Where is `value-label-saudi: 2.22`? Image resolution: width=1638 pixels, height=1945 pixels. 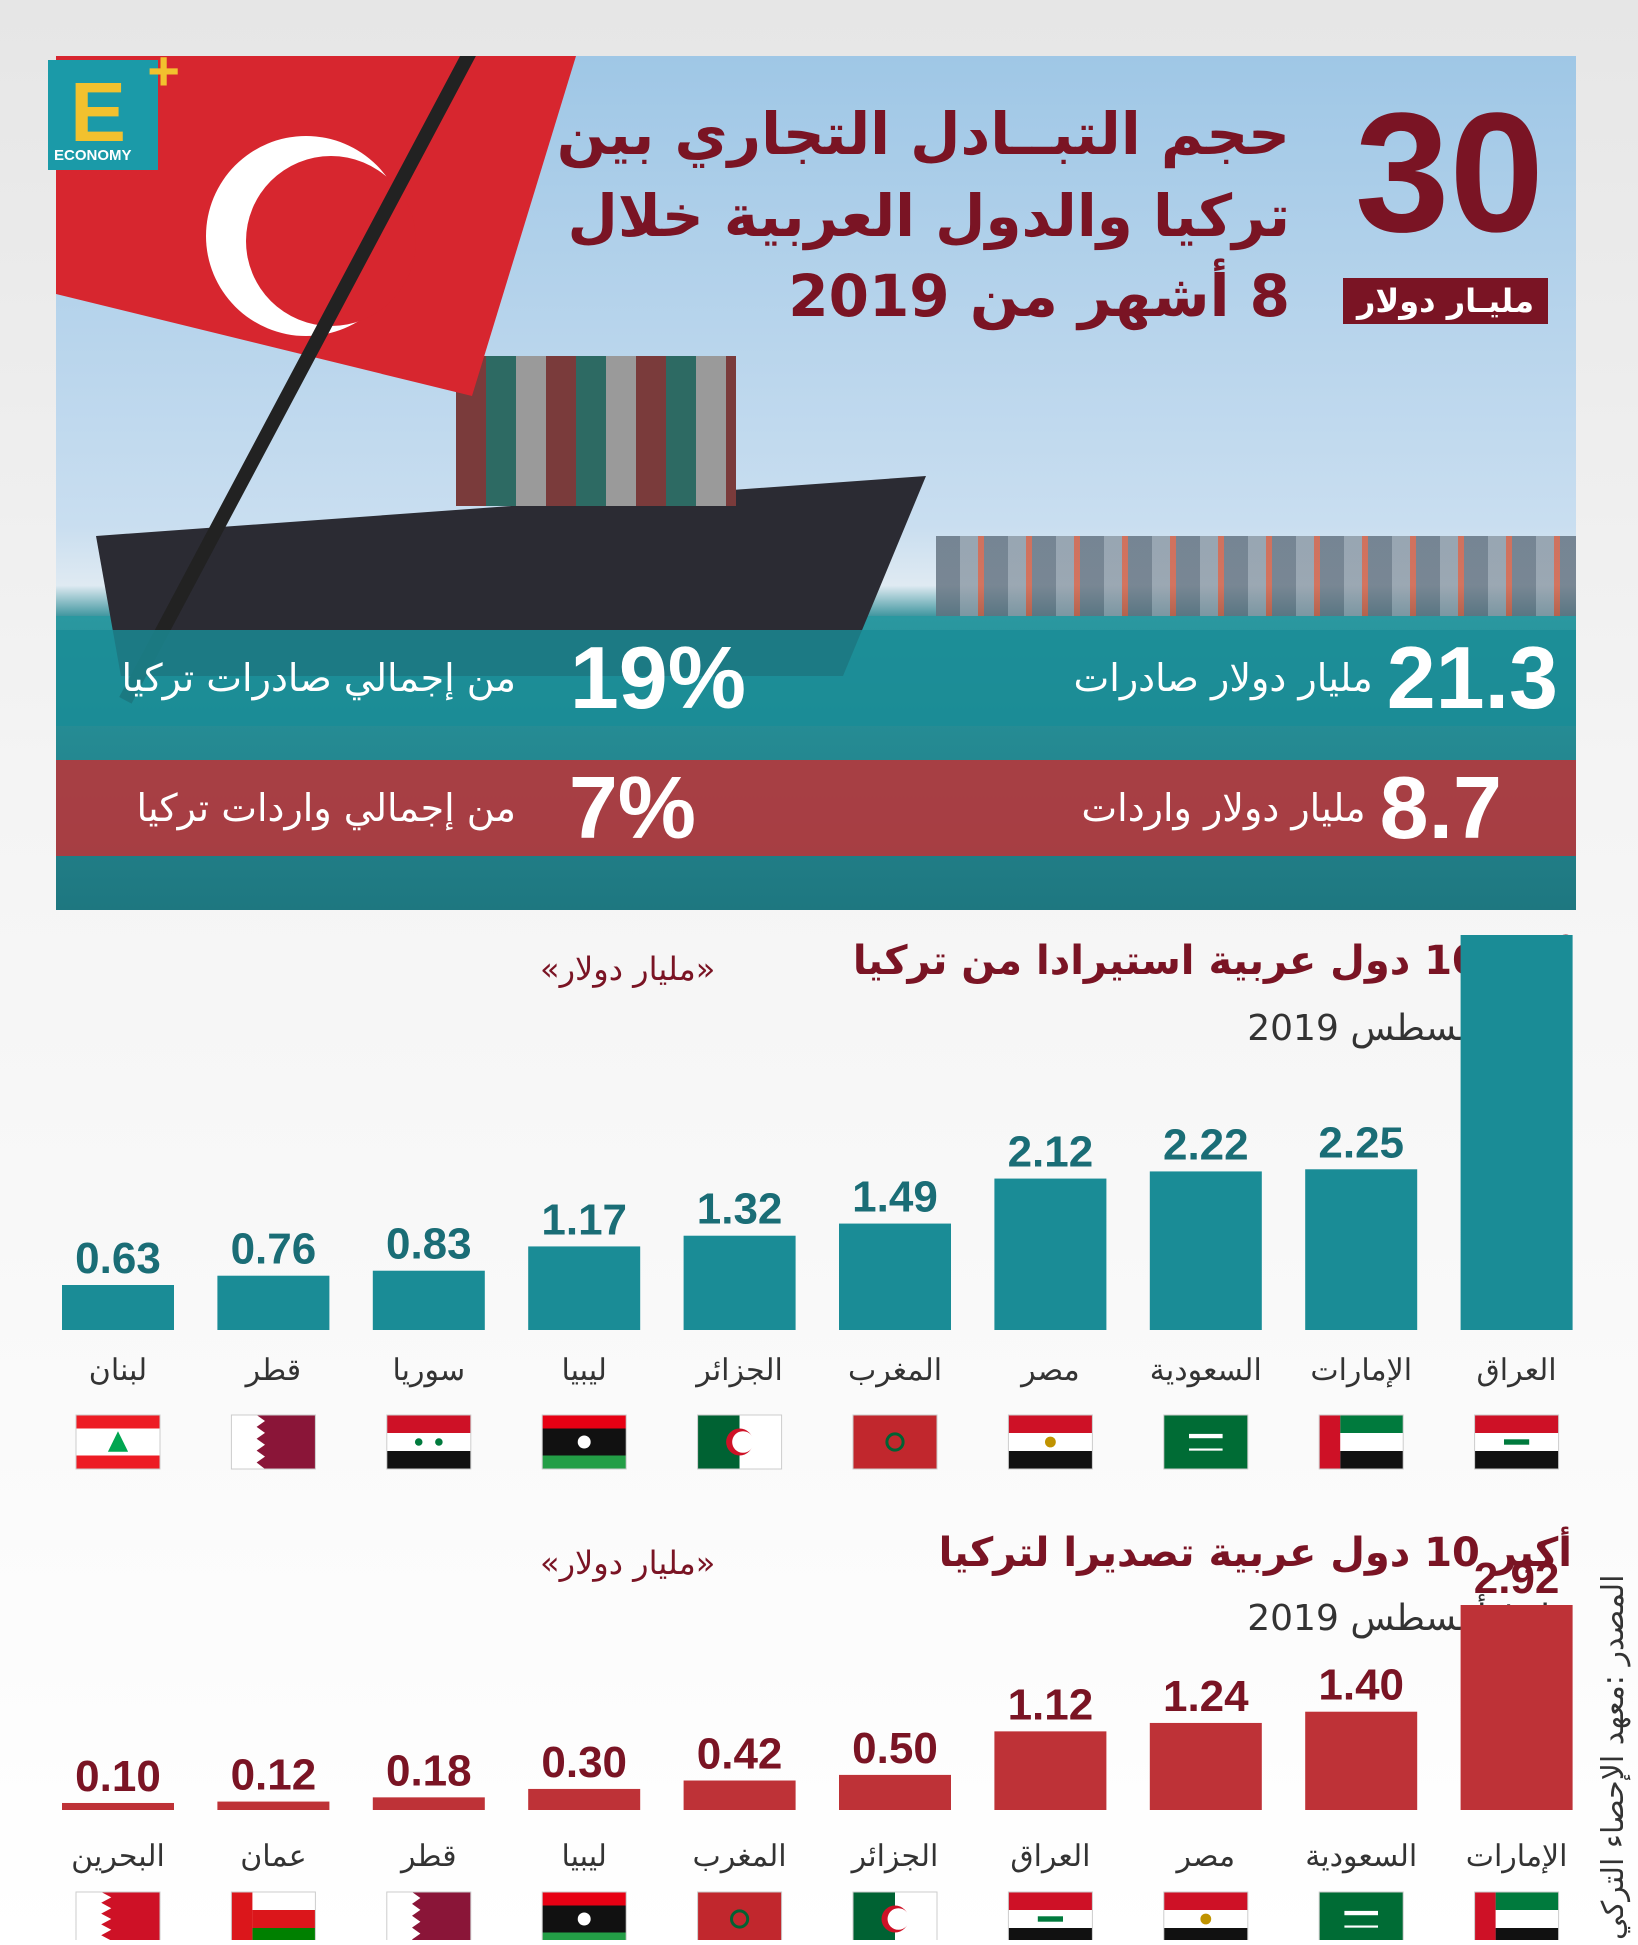 value-label-saudi: 2.22 is located at coordinates (1206, 1144).